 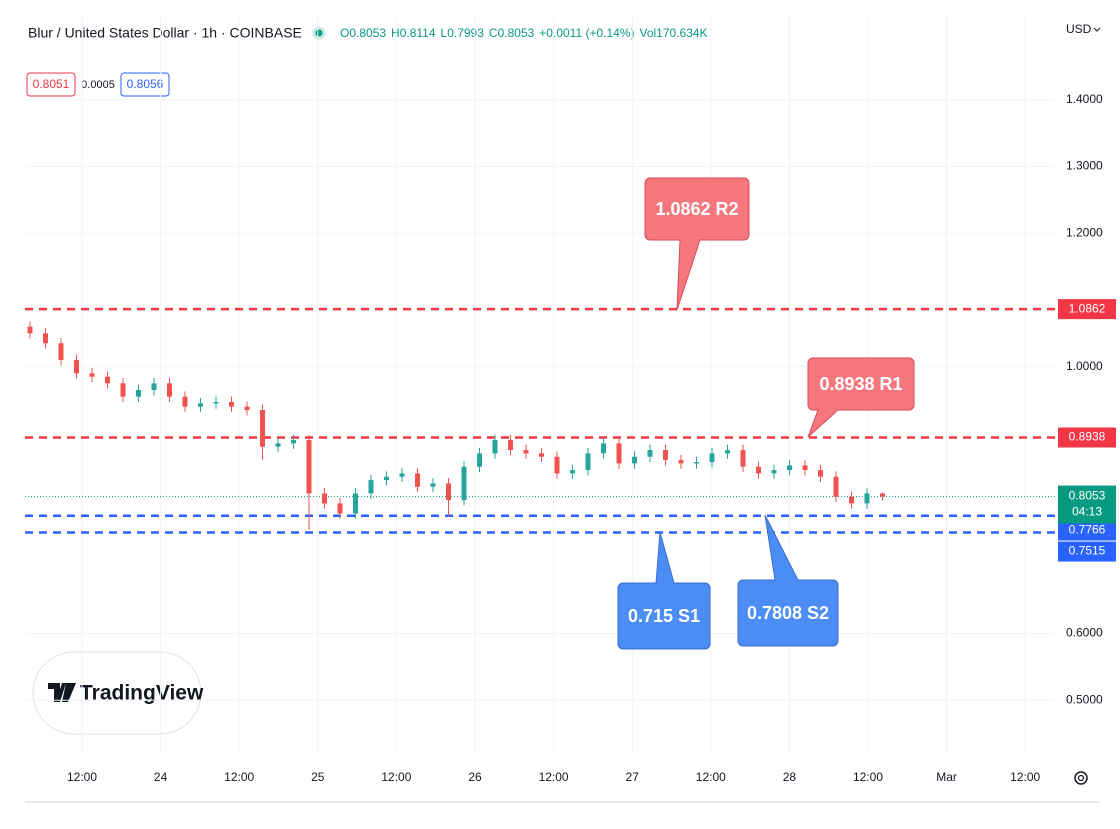 I want to click on x-tick-label: 28, so click(x=790, y=777).